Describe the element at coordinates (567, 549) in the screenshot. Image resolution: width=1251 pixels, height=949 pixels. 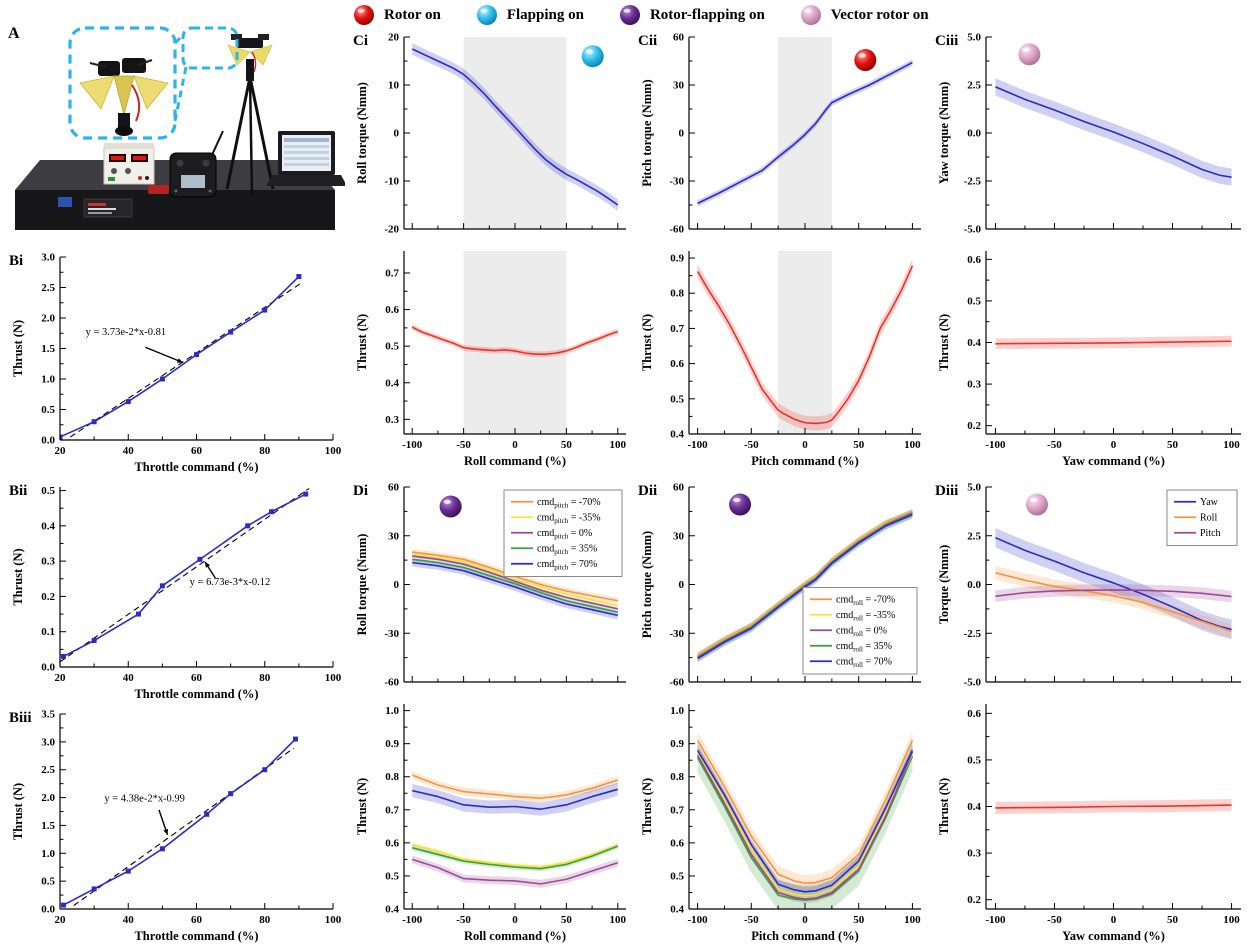
I see `legend-entry-label: cmdpitch = 35%` at that location.